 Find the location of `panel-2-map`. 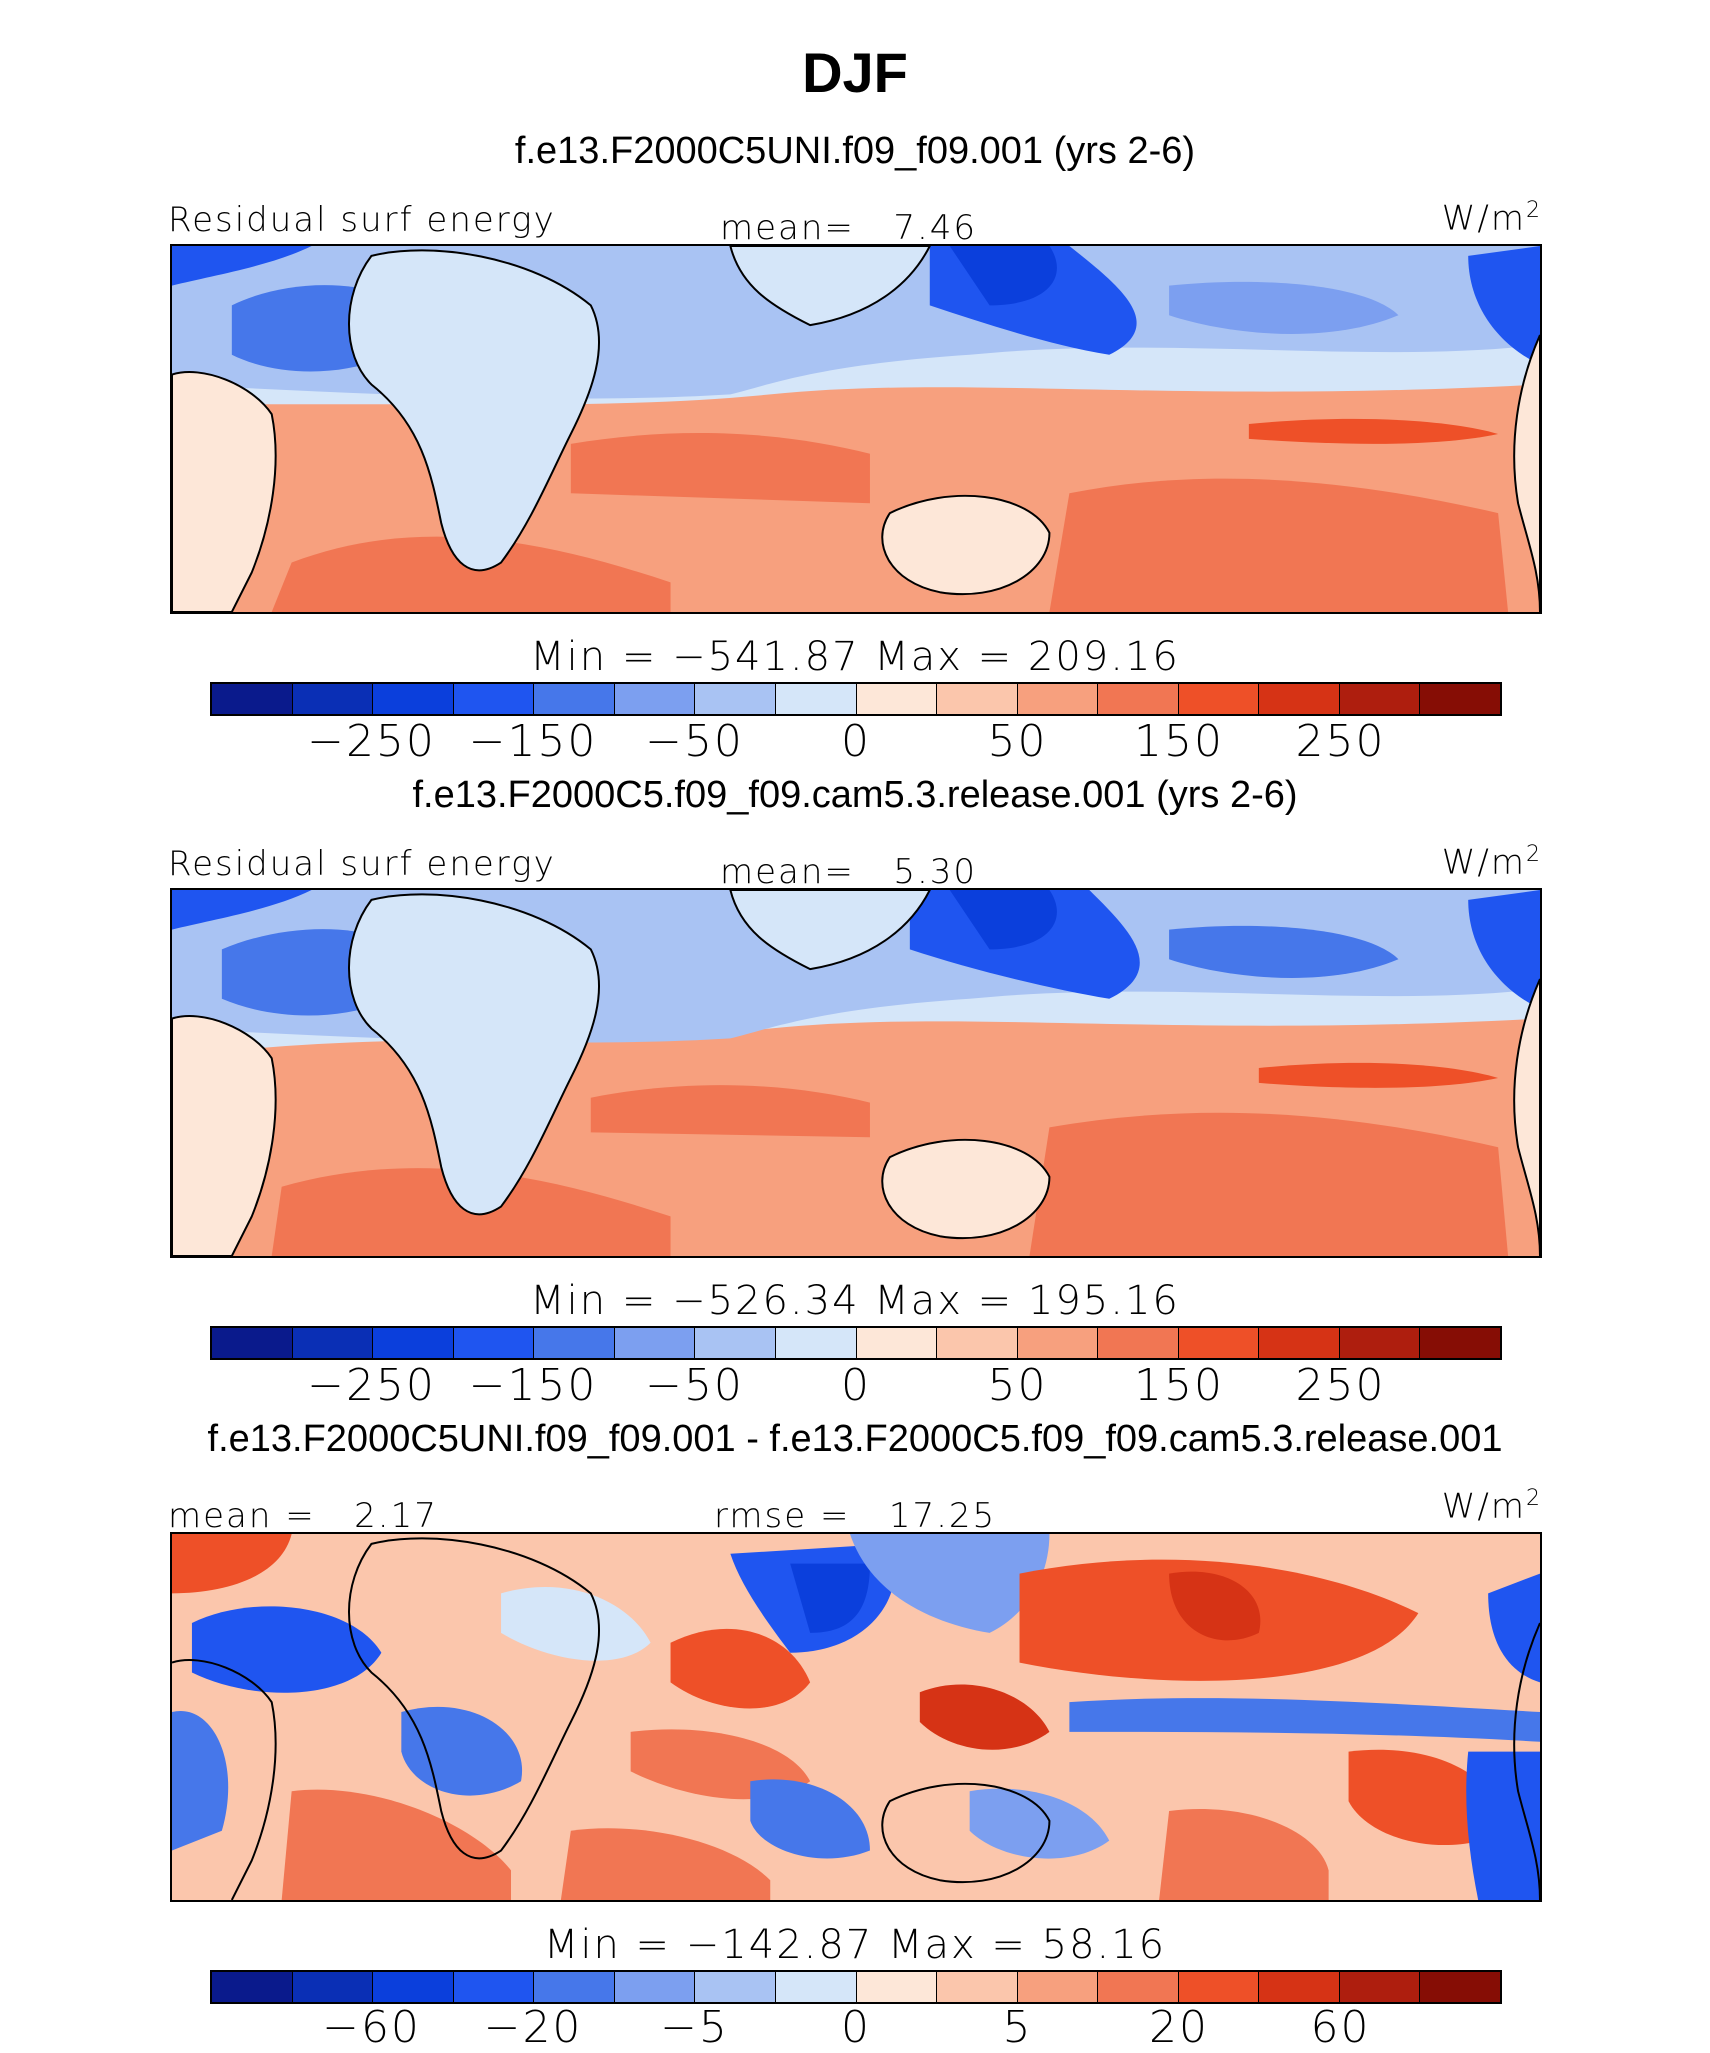

panel-2-map is located at coordinates (856, 1073).